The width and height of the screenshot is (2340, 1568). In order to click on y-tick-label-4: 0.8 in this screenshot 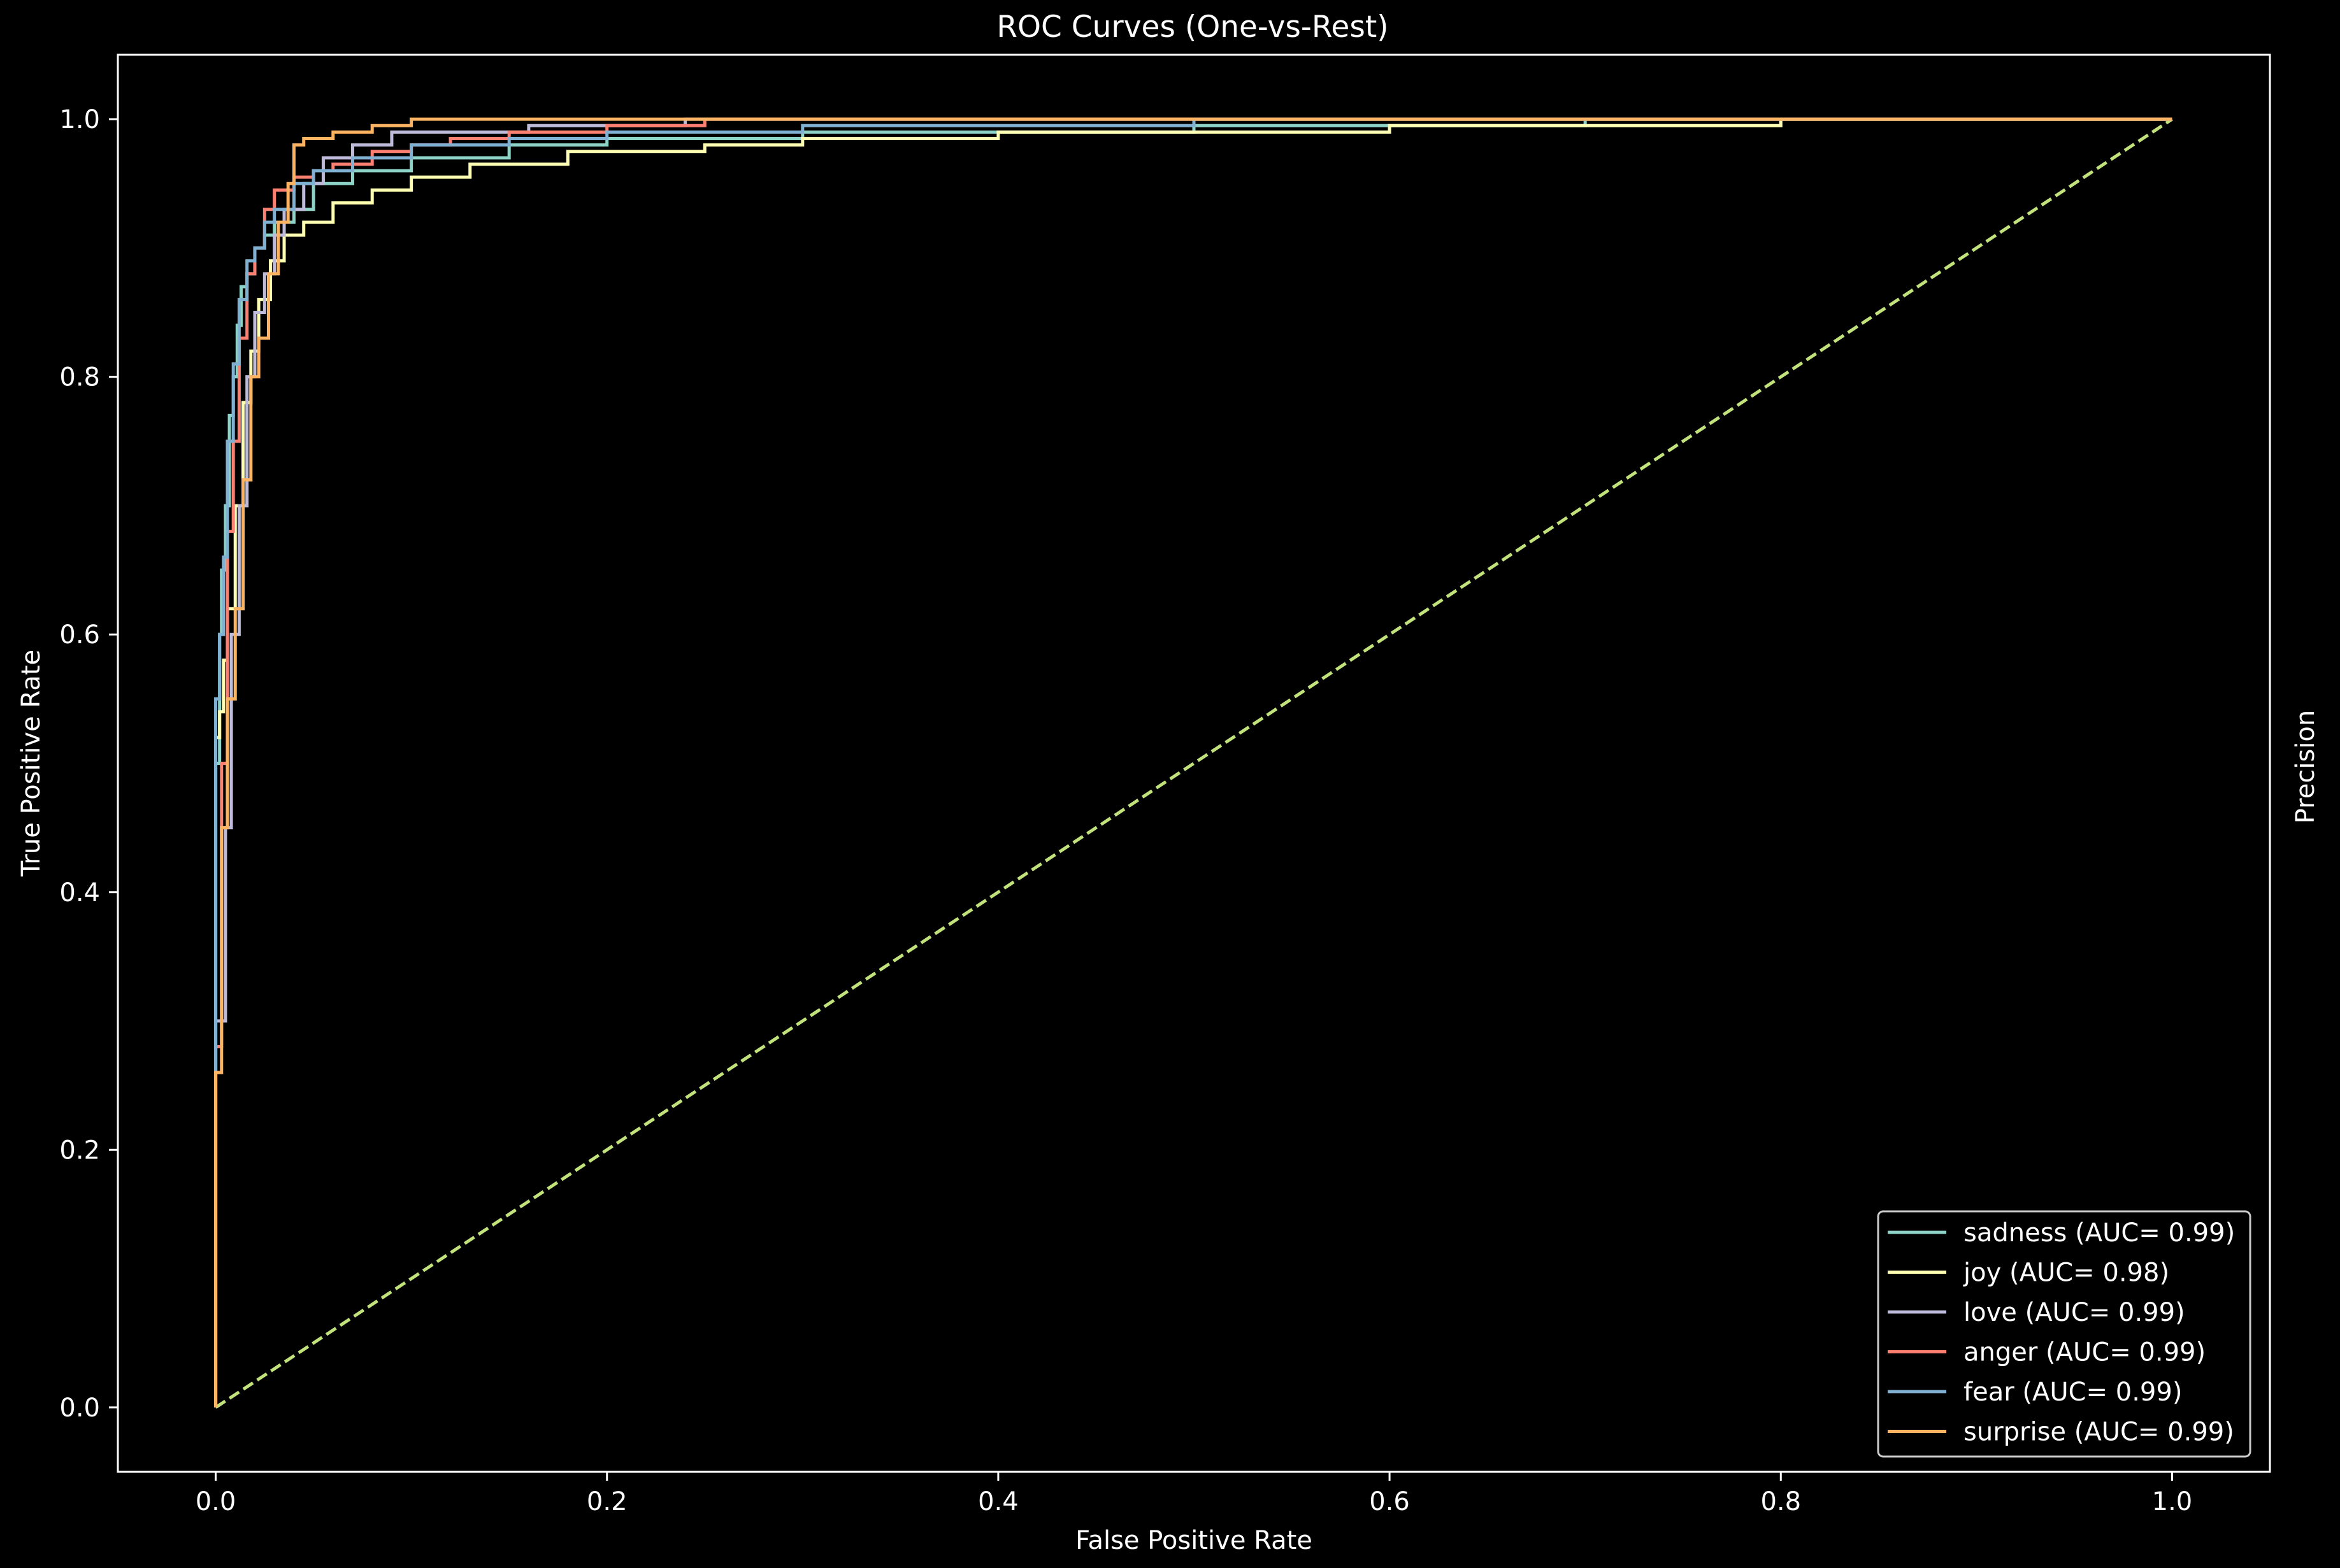, I will do `click(79, 377)`.